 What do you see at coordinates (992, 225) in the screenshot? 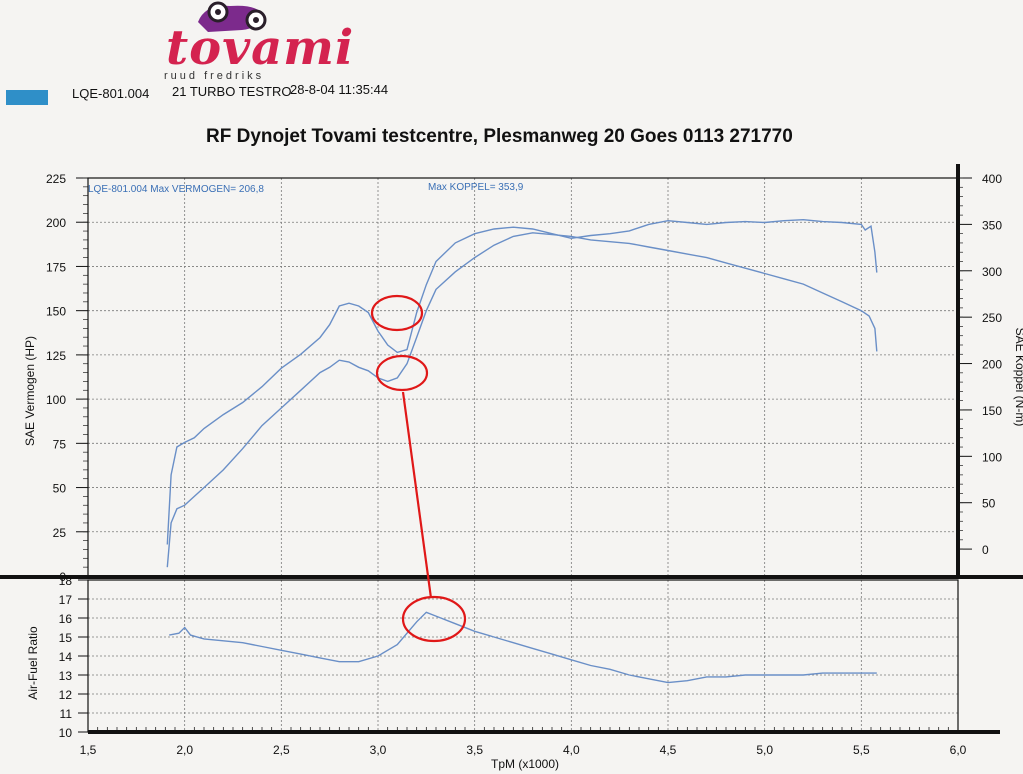
I see `y-tick-label-torque: 350` at bounding box center [992, 225].